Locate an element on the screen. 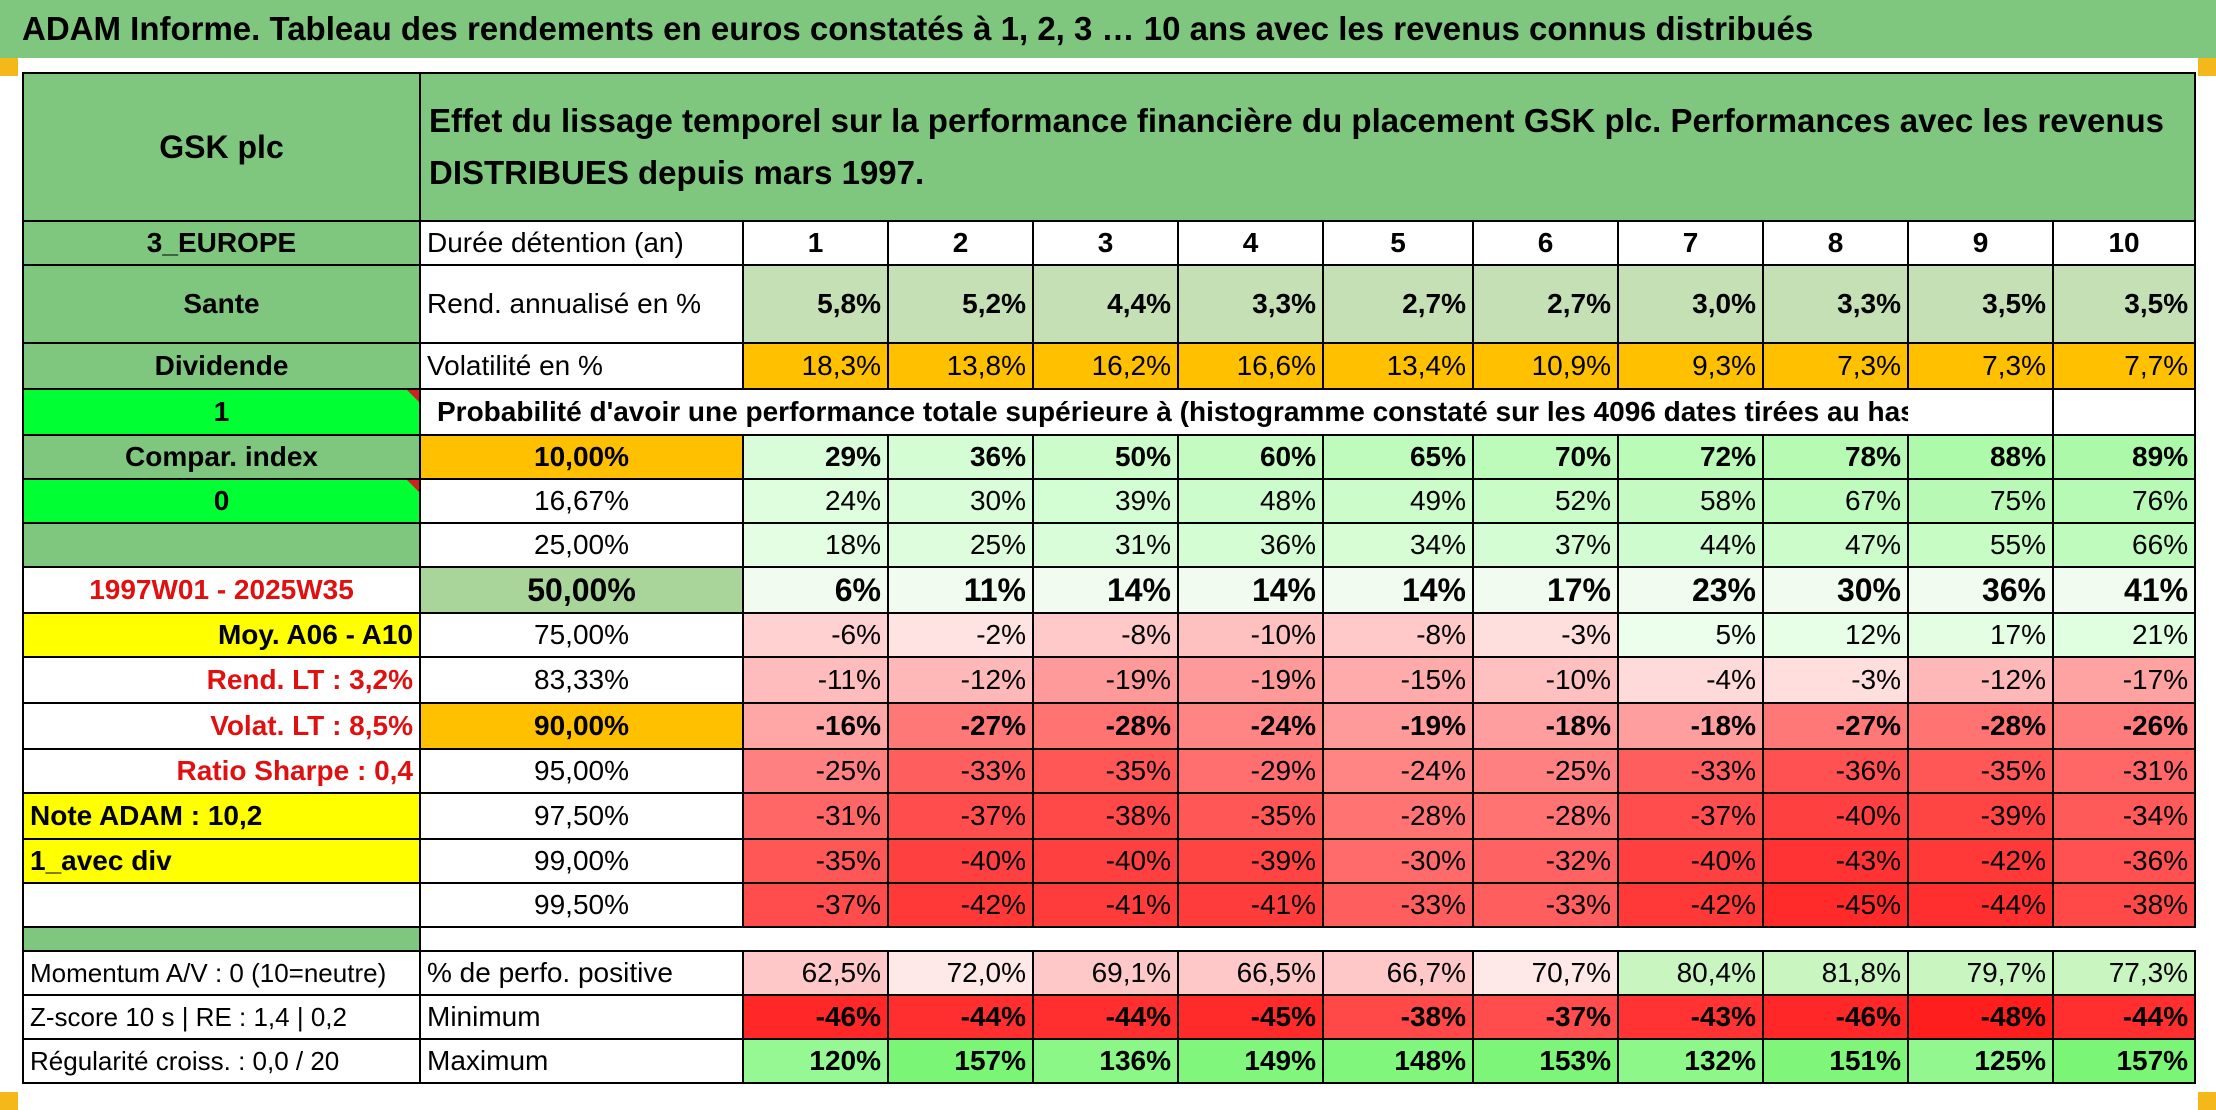 The image size is (2216, 1110). quantile-value: -32% is located at coordinates (1545, 861).